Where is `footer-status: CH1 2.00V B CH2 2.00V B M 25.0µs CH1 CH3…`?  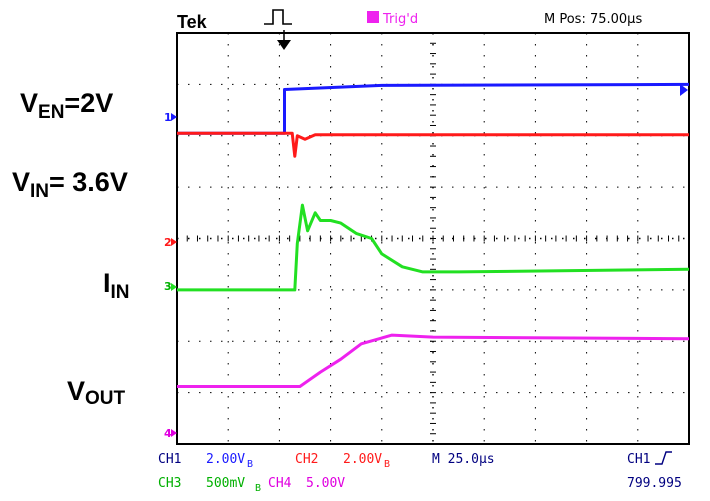 footer-status: CH1 2.00V B CH2 2.00V B M 25.0µs CH1 CH3… is located at coordinates (420, 472).